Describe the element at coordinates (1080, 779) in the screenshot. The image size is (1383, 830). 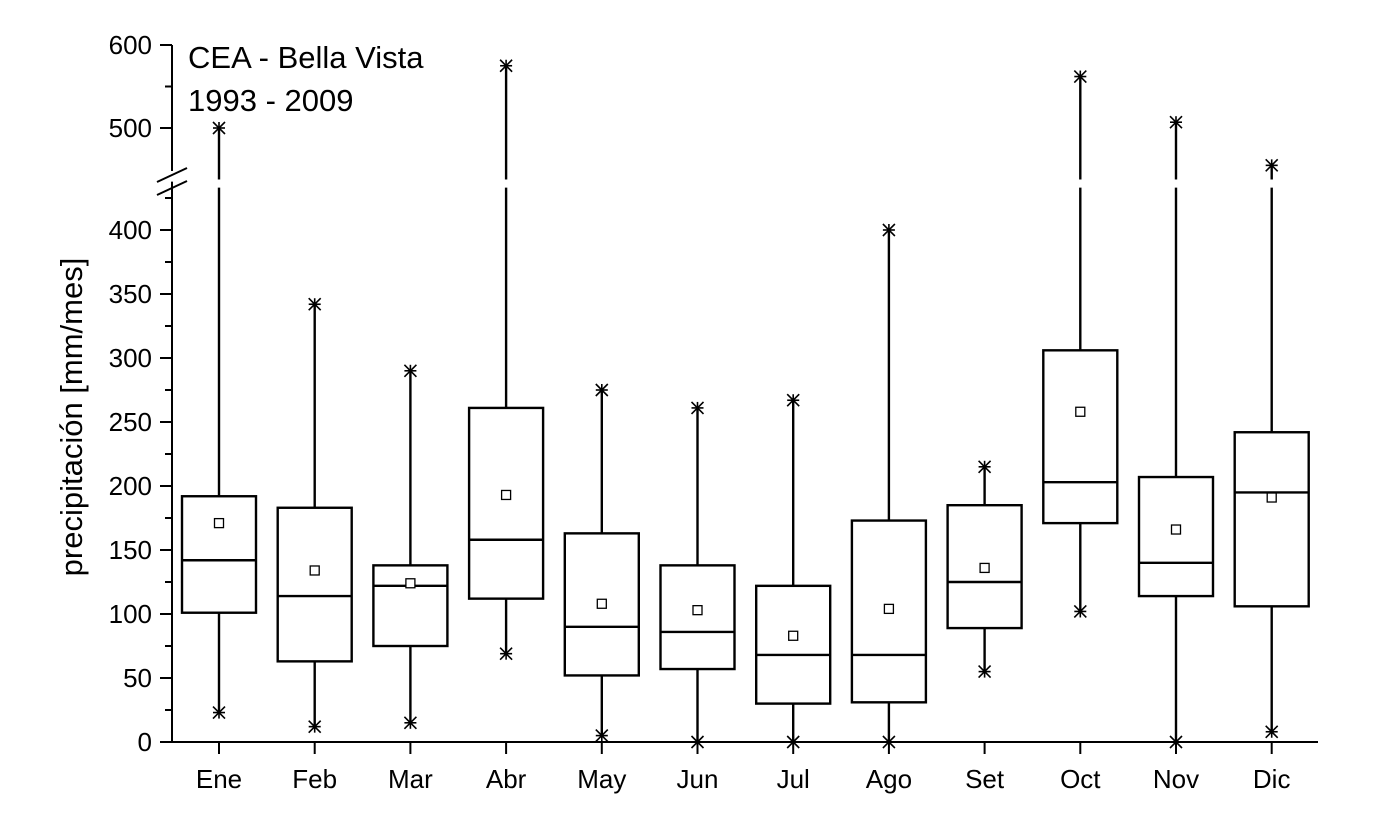
I see `x-tick-label: Oct` at that location.